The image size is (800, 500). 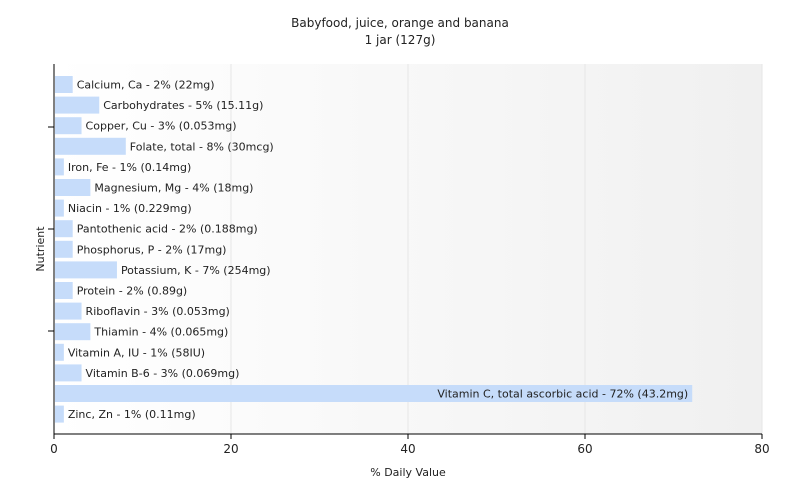 What do you see at coordinates (196, 270) in the screenshot?
I see `bar-label: Potassium, K - 7% (254mg)` at bounding box center [196, 270].